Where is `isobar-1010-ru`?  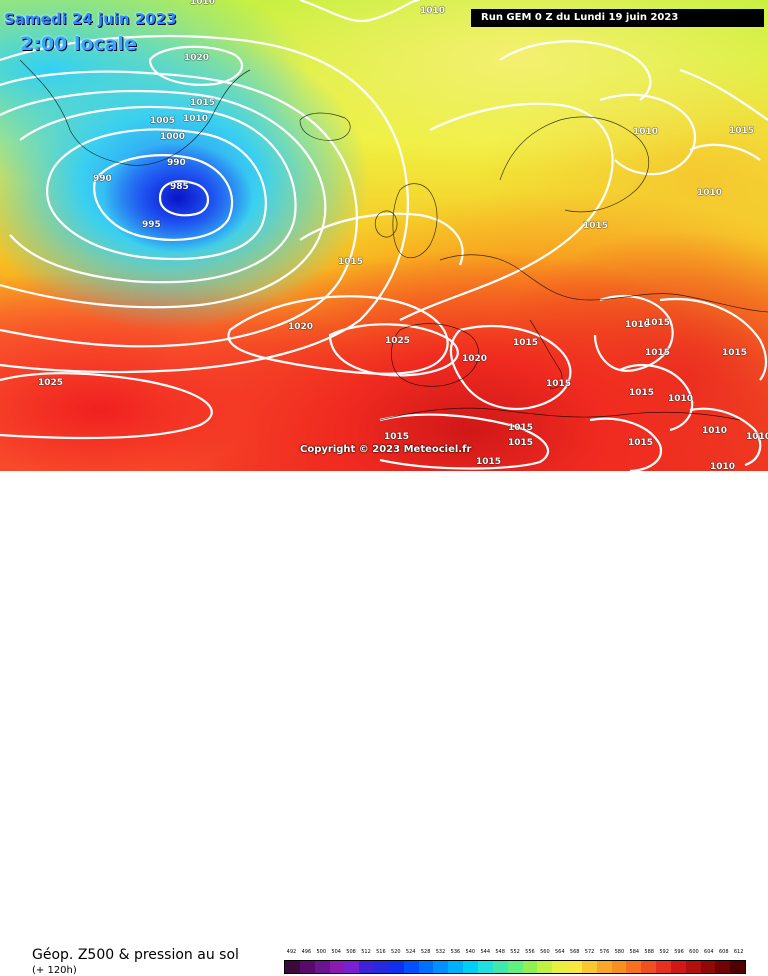
isobar-1010-ru is located at coordinates (725, 152).